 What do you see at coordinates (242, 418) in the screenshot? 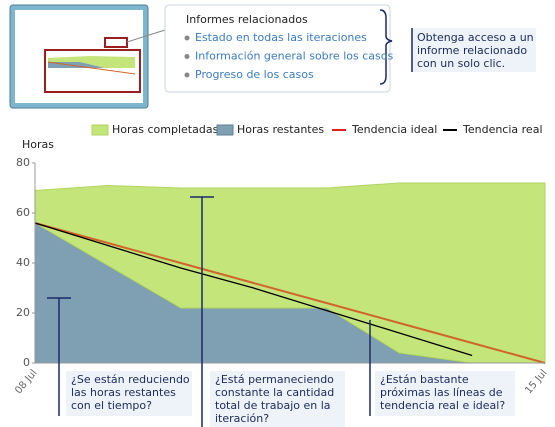
I see `annotation-text: iteración?` at bounding box center [242, 418].